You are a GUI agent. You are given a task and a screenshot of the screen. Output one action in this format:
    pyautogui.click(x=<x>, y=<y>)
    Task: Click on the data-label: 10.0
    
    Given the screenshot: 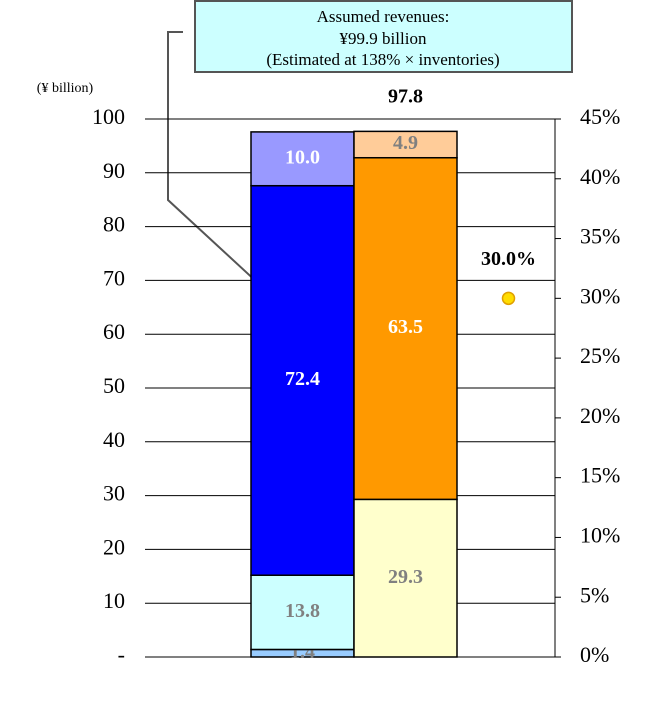 What is the action you would take?
    pyautogui.click(x=302, y=157)
    